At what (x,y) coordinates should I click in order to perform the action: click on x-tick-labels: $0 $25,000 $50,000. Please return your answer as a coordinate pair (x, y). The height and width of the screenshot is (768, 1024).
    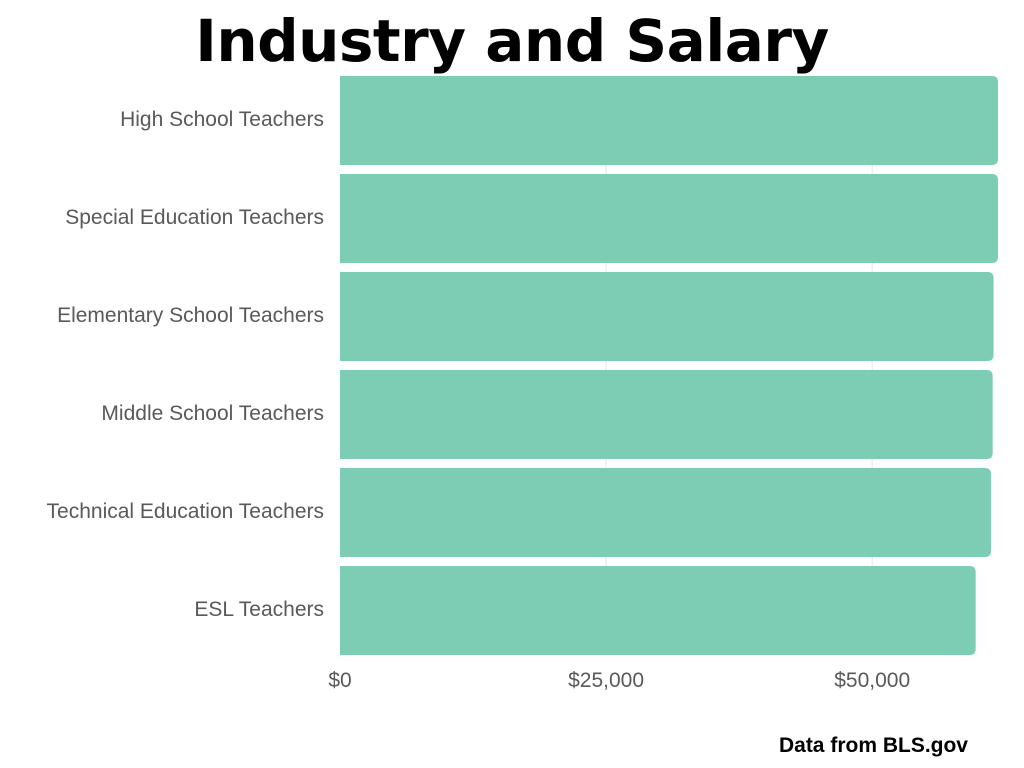
    Looking at the image, I should click on (619, 680).